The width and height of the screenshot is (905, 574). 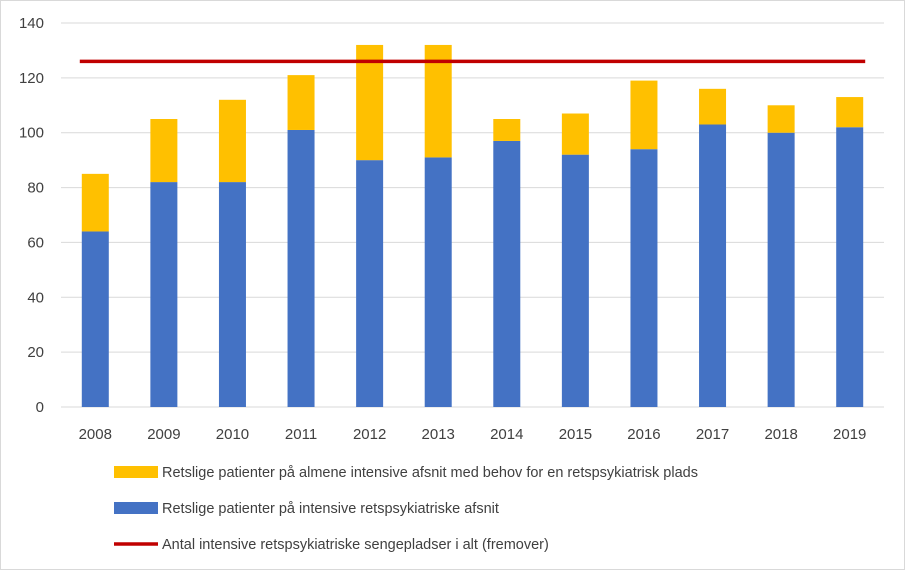 I want to click on y-tick-label: 140, so click(x=31, y=23).